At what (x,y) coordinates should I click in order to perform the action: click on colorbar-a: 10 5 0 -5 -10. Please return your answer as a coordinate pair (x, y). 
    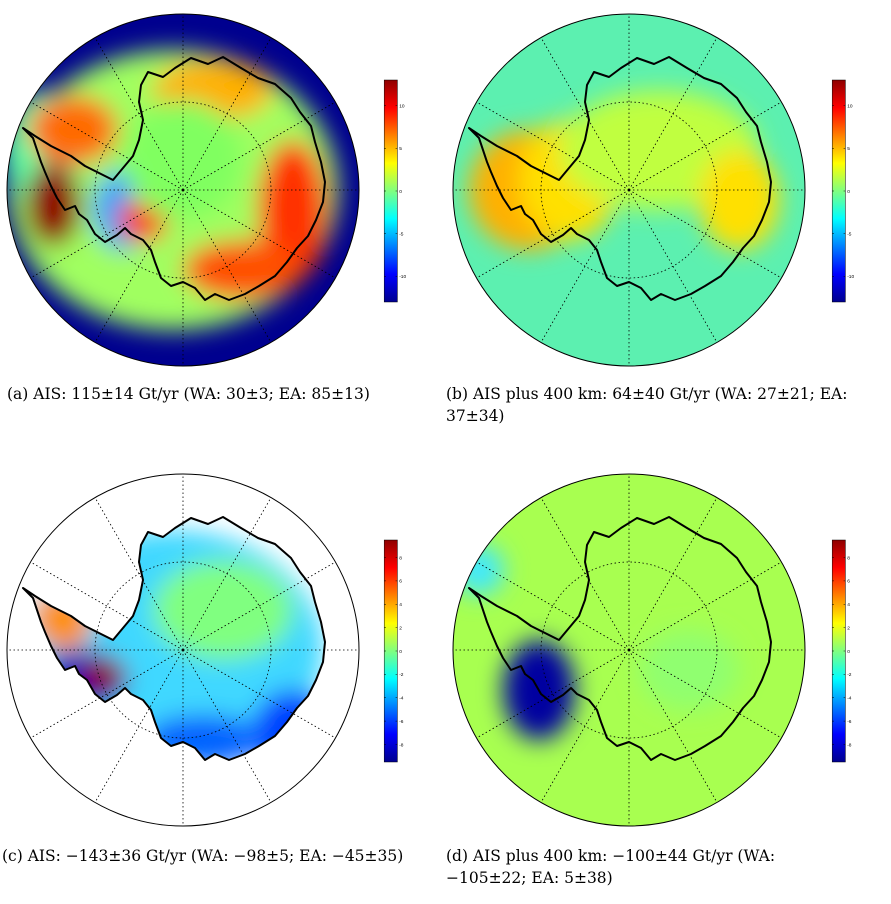
    Looking at the image, I should click on (394, 191).